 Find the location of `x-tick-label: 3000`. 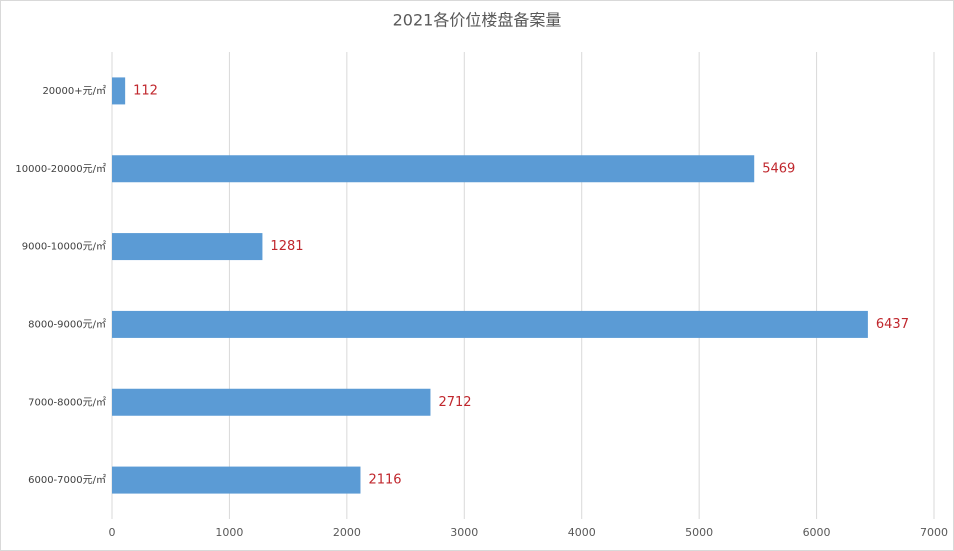

x-tick-label: 3000 is located at coordinates (464, 532).